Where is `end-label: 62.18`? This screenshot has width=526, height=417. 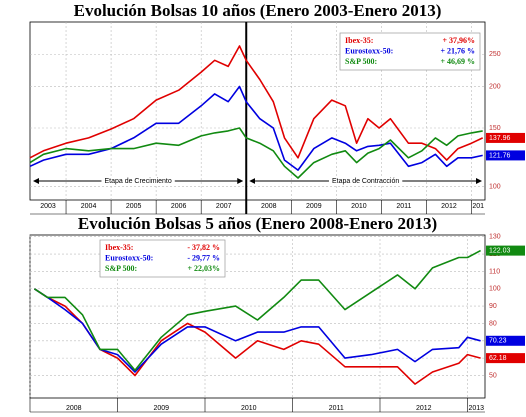
end-label: 62.18 is located at coordinates (498, 358).